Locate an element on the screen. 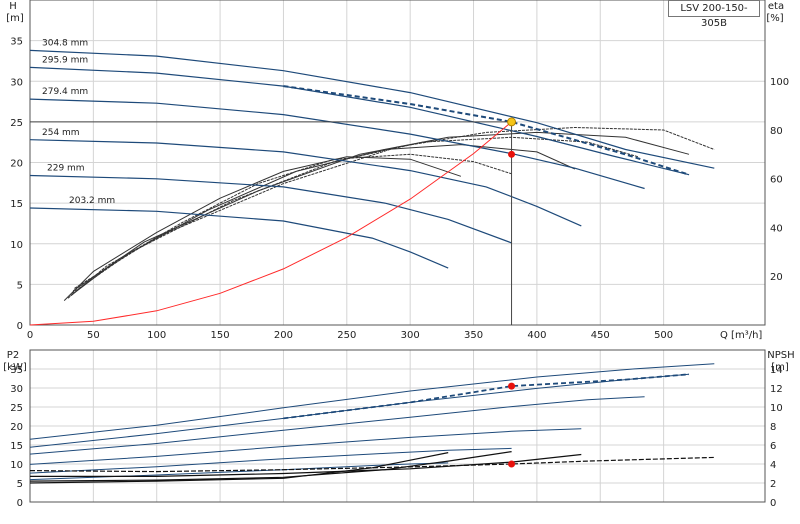  power-point-marker is located at coordinates (512, 386).